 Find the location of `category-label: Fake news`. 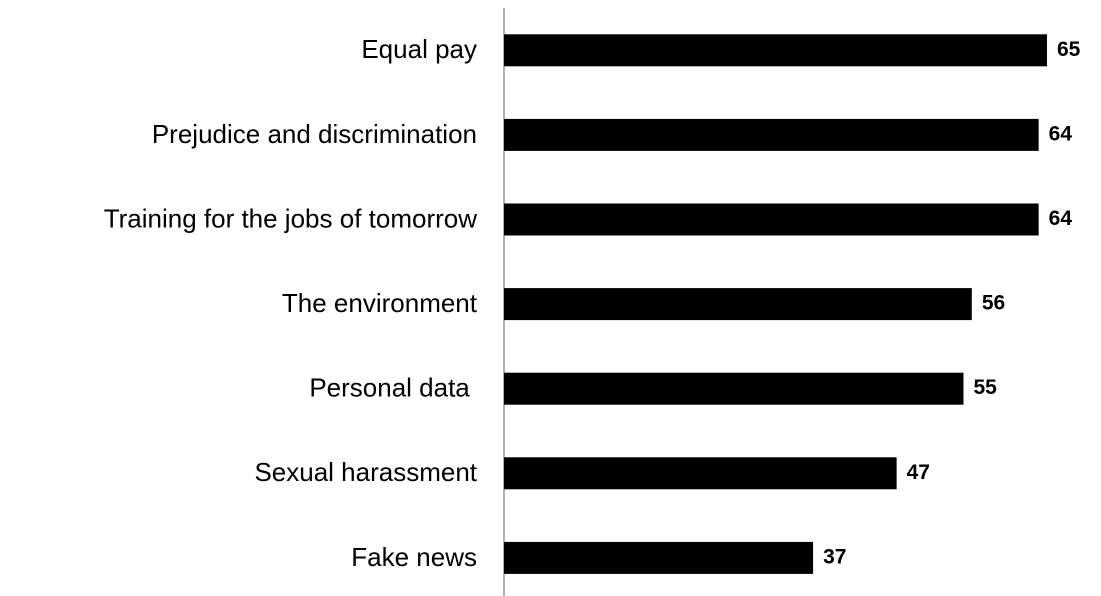

category-label: Fake news is located at coordinates (414, 557).